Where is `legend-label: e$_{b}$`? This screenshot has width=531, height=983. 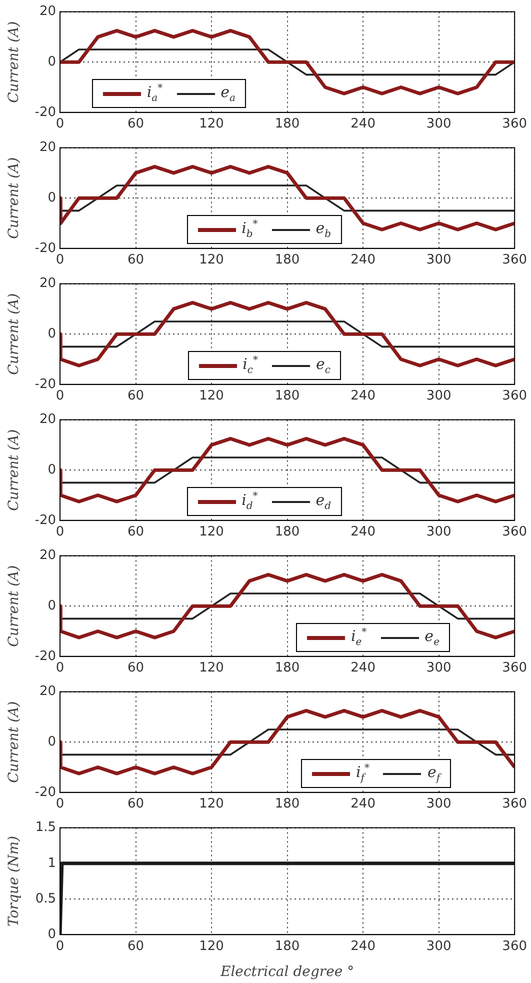
legend-label: e$_{b}$ is located at coordinates (324, 229).